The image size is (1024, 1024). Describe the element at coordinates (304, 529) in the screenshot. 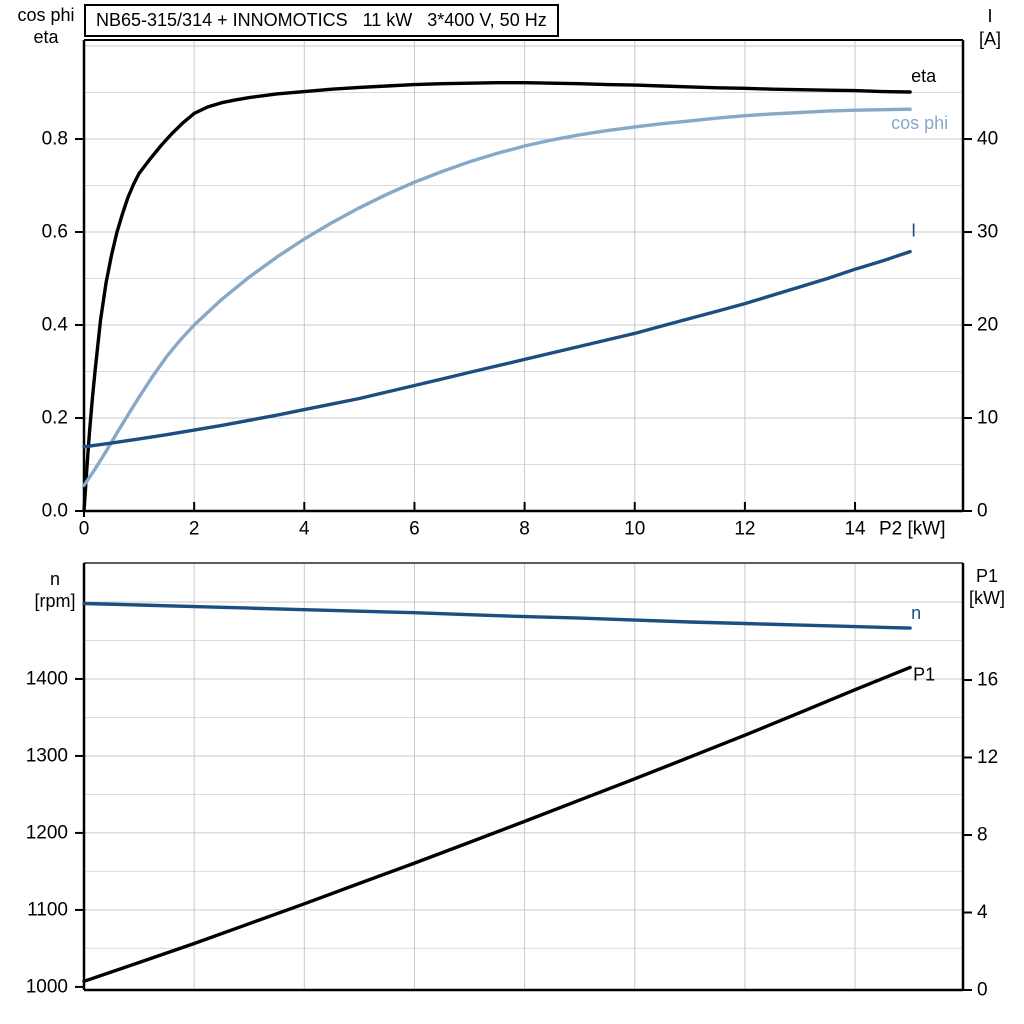

I see `tick-label-x: 4` at that location.